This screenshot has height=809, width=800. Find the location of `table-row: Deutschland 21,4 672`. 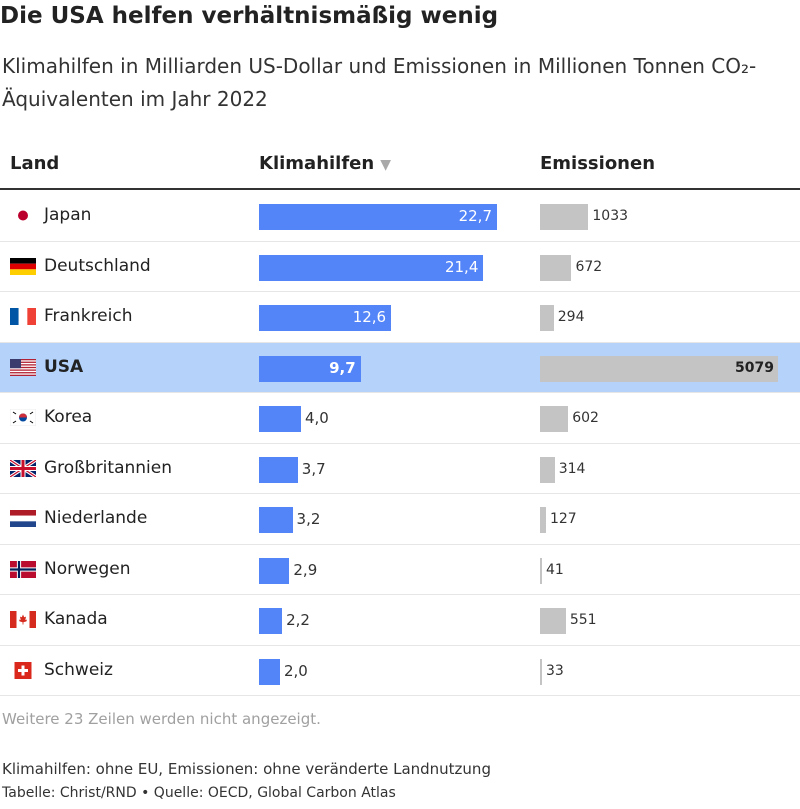

table-row: Deutschland 21,4 672 is located at coordinates (400, 267).